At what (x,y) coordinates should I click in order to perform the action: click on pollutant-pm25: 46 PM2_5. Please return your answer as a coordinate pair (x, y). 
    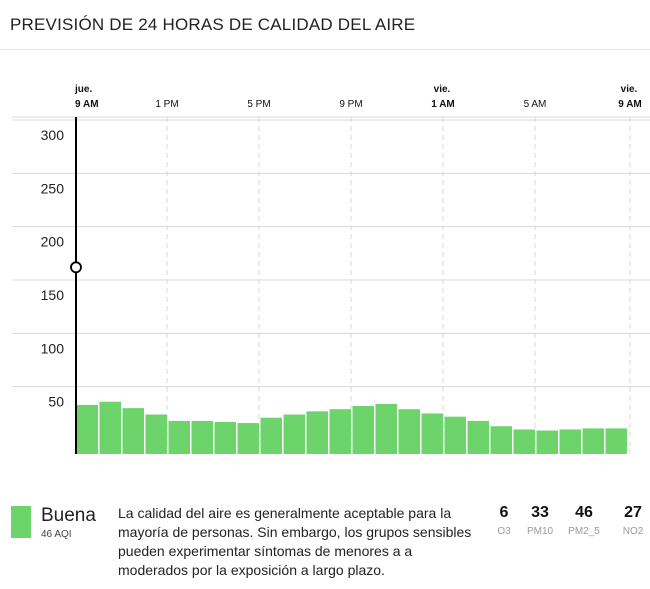
    Looking at the image, I should click on (584, 520).